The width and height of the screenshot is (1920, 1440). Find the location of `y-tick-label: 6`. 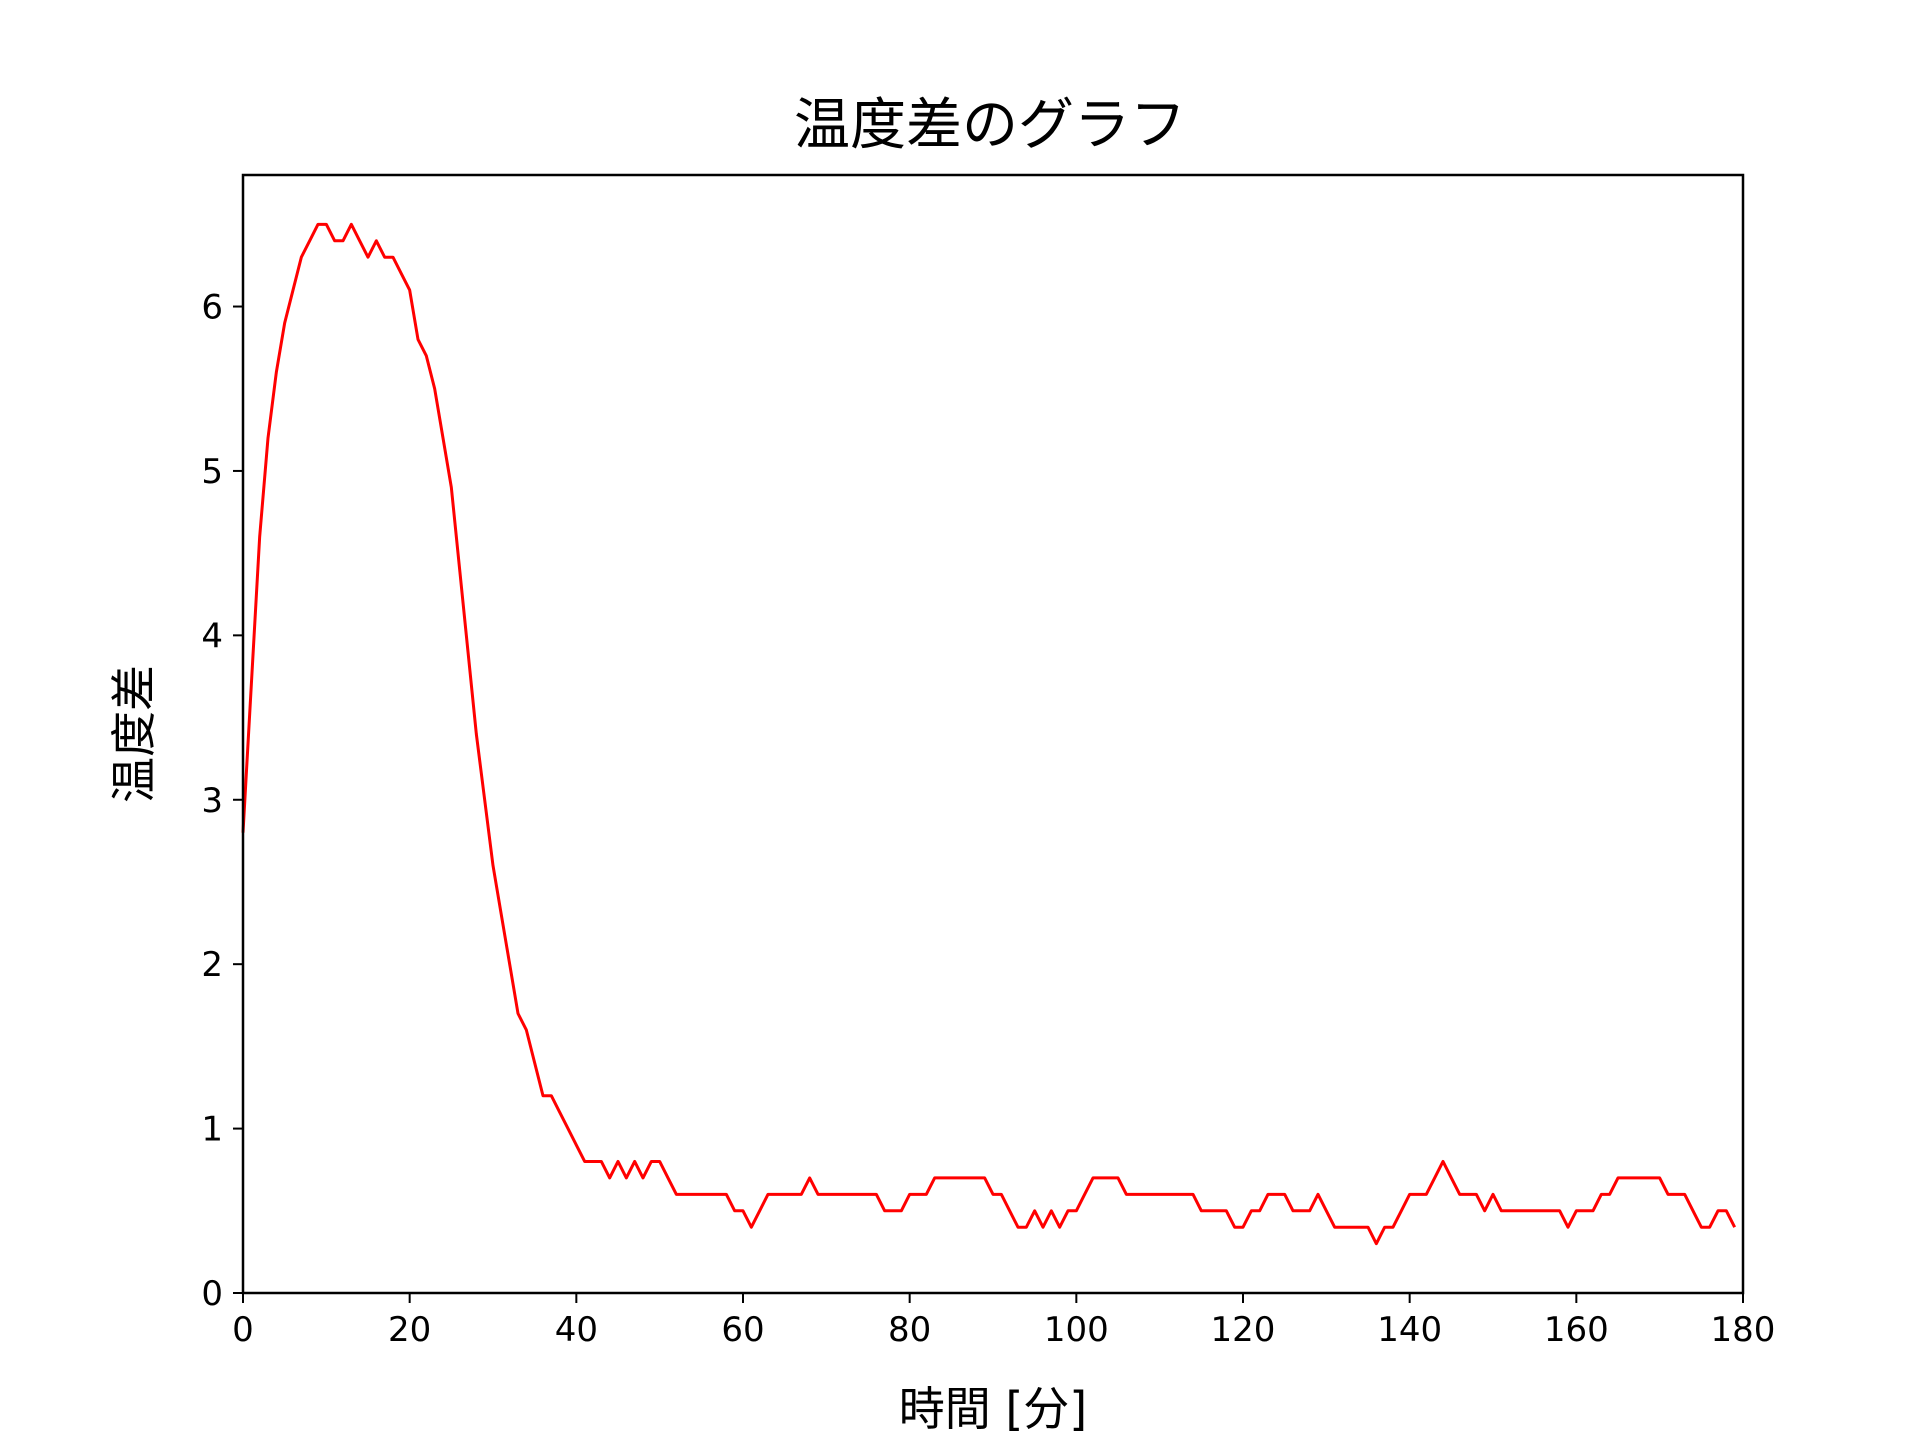

y-tick-label: 6 is located at coordinates (212, 308).